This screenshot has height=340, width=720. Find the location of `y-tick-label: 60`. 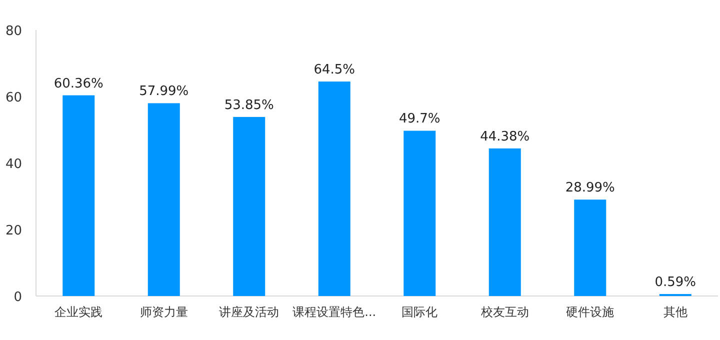

y-tick-label: 60 is located at coordinates (13, 98).